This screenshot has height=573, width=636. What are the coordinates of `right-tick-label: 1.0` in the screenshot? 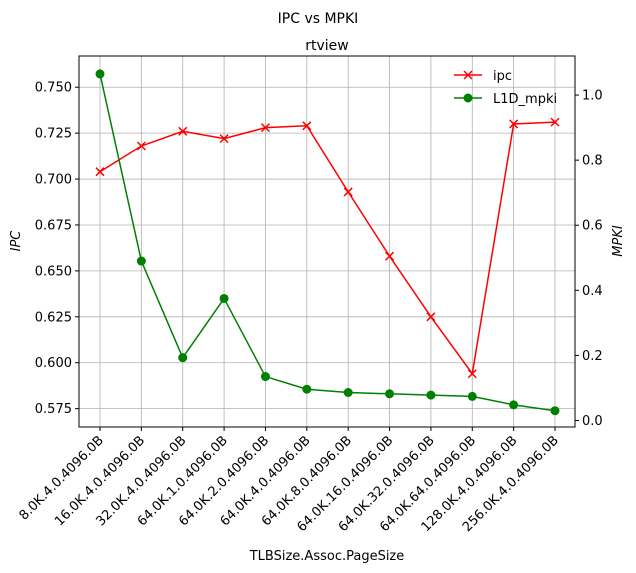 It's located at (592, 96).